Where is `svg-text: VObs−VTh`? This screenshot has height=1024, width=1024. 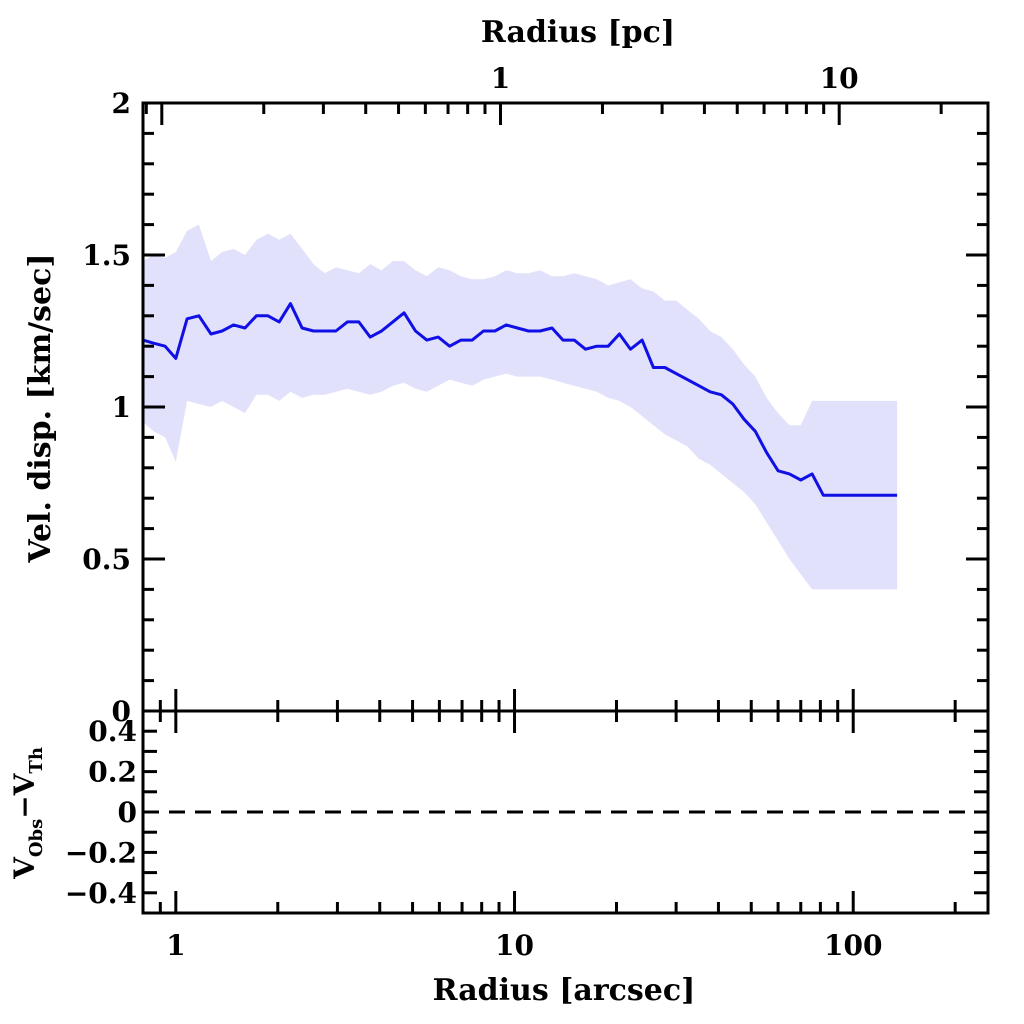
svg-text: VObs−VTh is located at coordinates (27, 813).